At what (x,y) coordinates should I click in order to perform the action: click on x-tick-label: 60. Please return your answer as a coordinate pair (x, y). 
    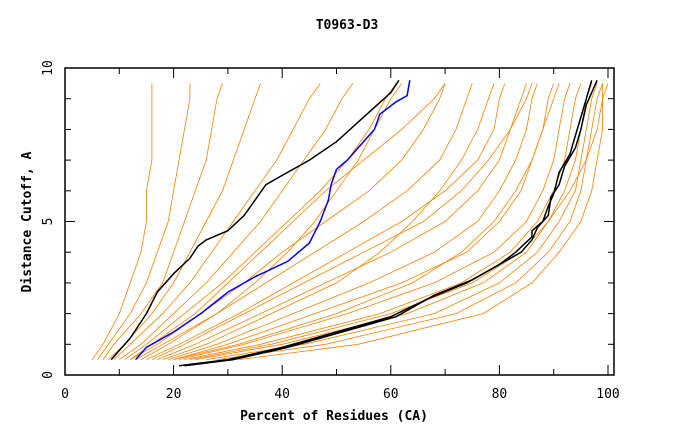
    Looking at the image, I should click on (391, 394).